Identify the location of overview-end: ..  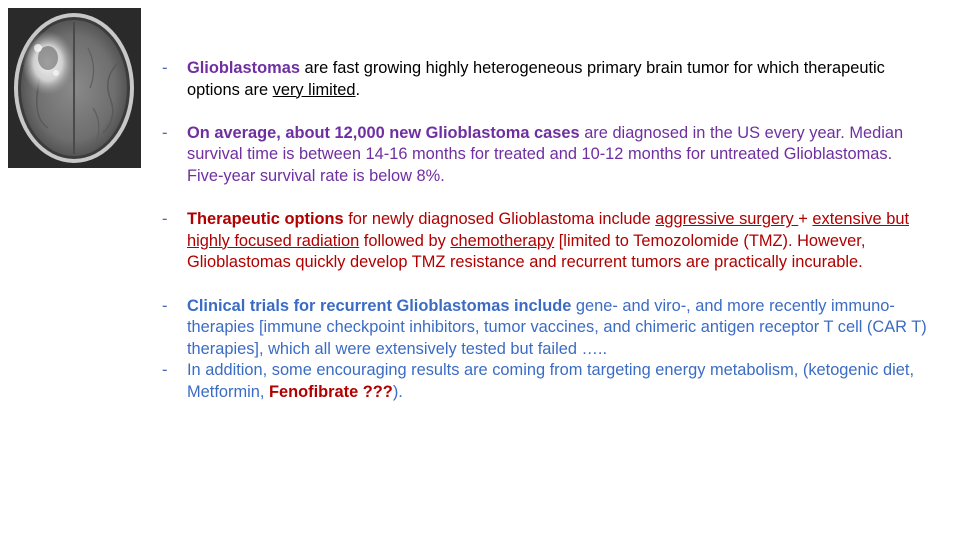
(358, 89).